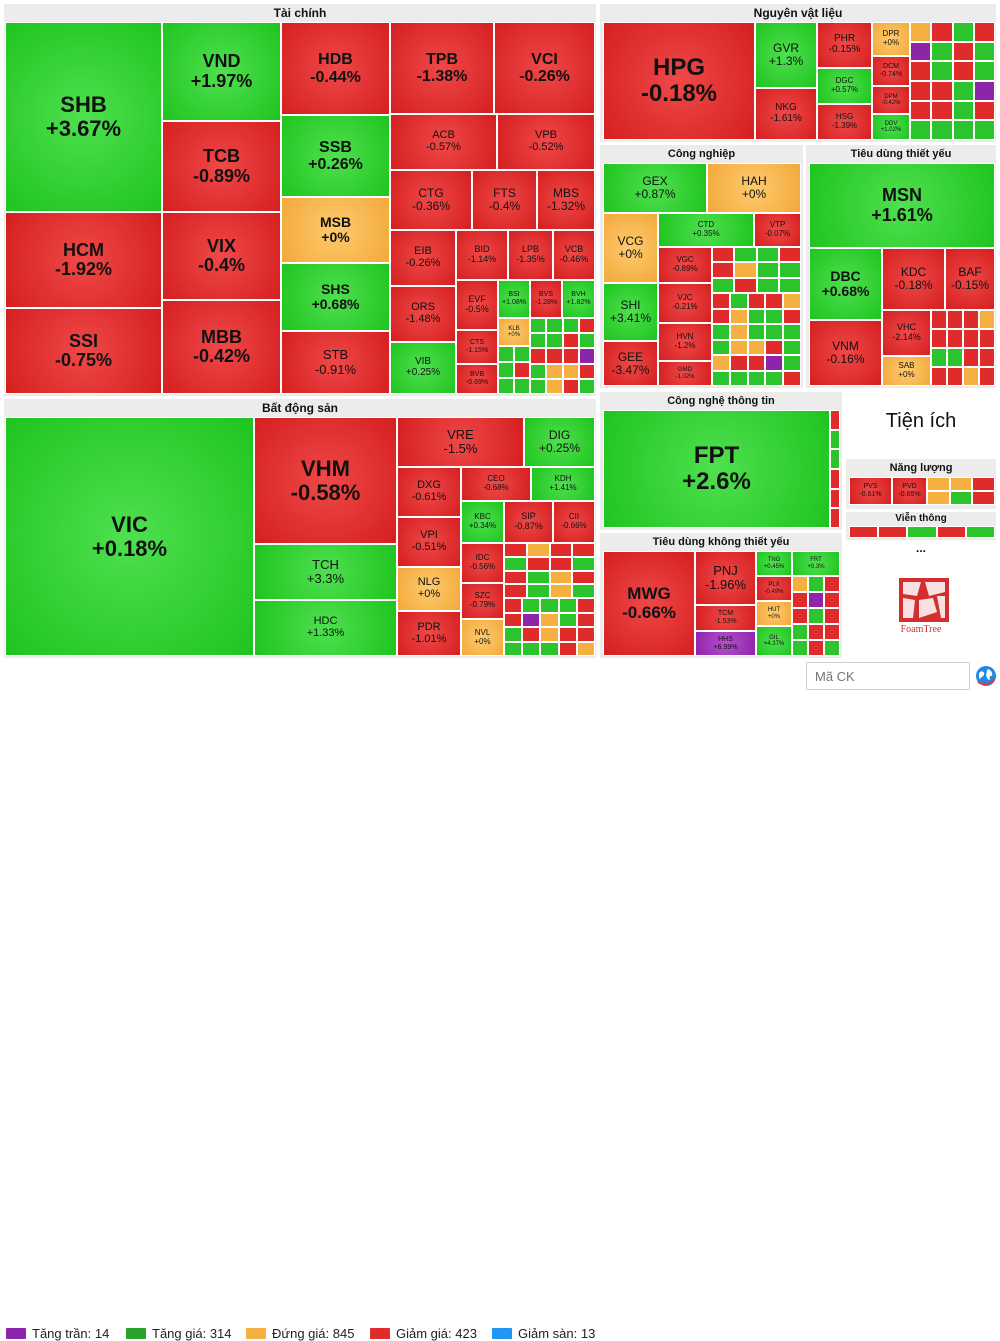 This screenshot has width=1000, height=1341. Describe the element at coordinates (83, 117) in the screenshot. I see `stock-tile-shb: SHB +3.67%` at that location.